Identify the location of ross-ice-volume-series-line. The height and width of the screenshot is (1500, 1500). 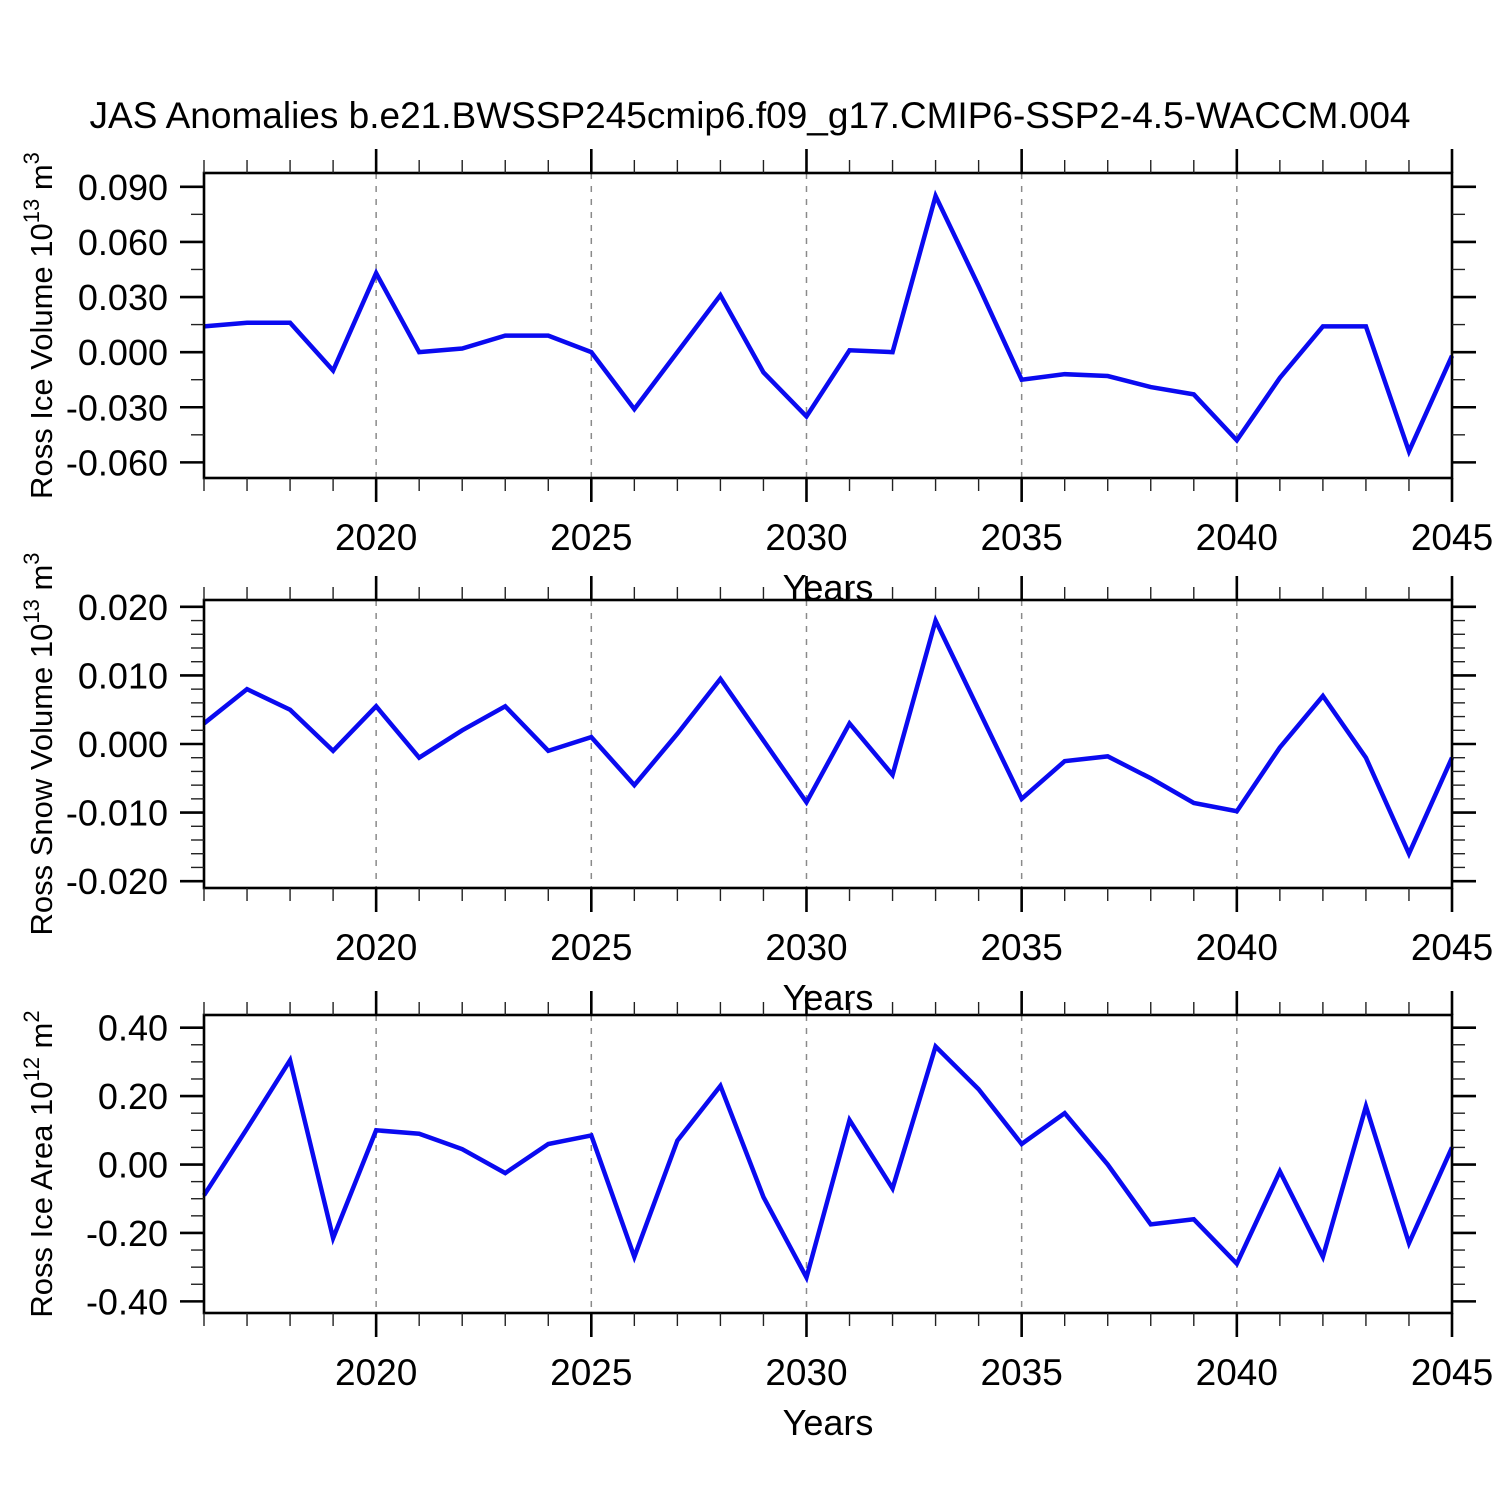
(829, 323).